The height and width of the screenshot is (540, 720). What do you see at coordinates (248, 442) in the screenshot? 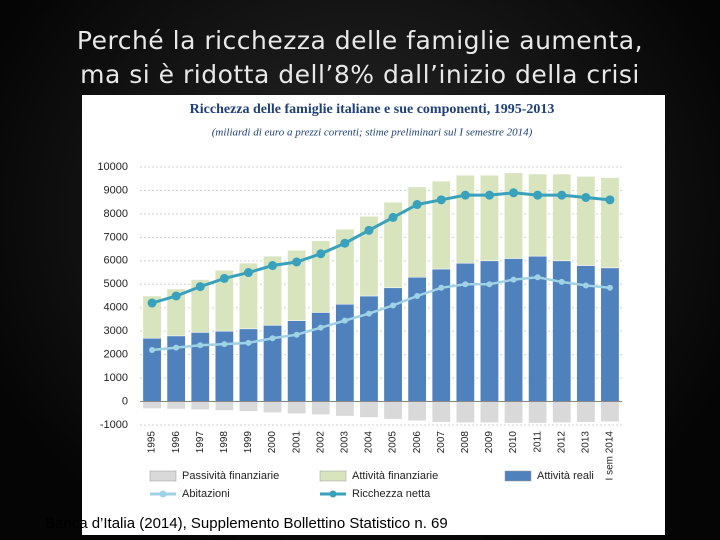
I see `x-tick-group: 1999` at bounding box center [248, 442].